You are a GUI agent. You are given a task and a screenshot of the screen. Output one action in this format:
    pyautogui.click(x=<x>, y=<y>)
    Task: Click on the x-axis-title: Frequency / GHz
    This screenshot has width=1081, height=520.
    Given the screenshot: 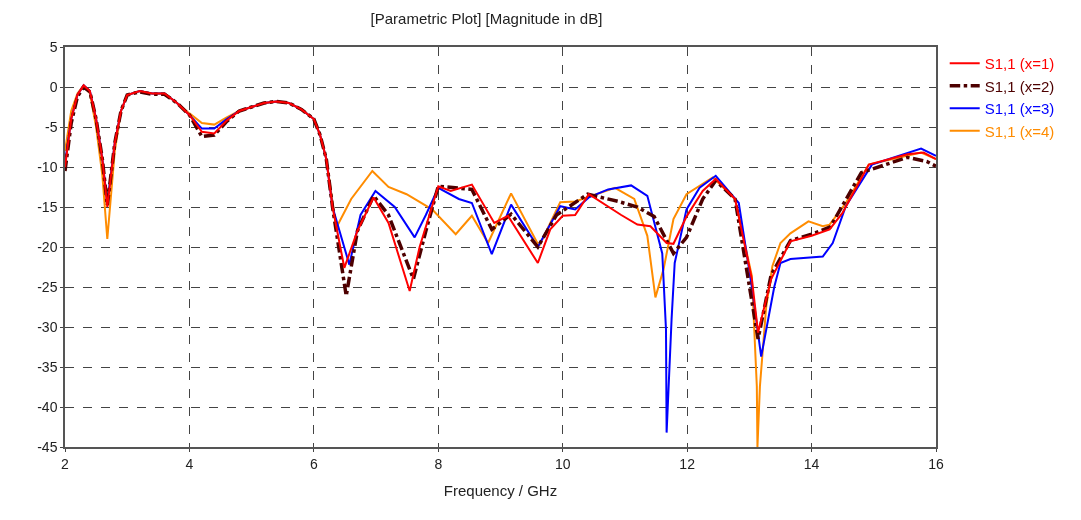 What is the action you would take?
    pyautogui.click(x=500, y=491)
    